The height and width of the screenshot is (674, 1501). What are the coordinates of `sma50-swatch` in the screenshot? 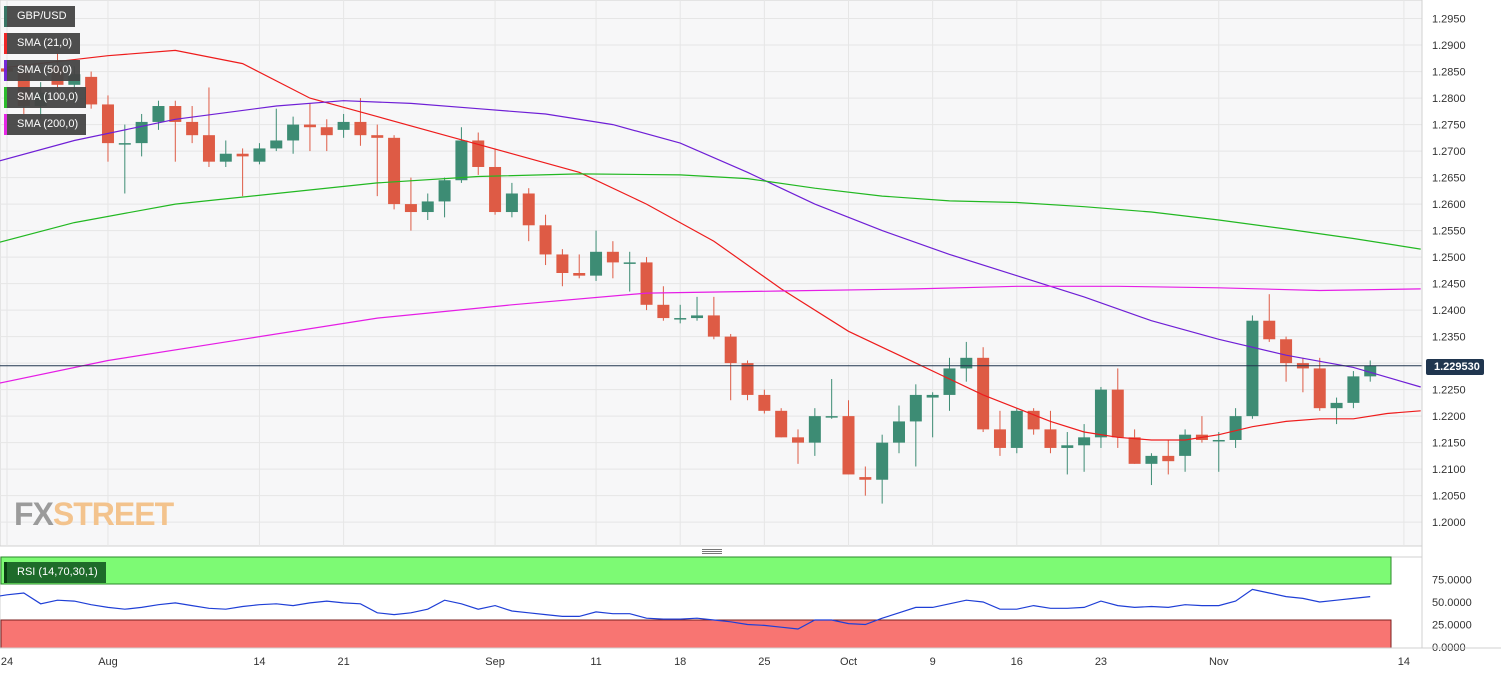 It's located at (5, 70).